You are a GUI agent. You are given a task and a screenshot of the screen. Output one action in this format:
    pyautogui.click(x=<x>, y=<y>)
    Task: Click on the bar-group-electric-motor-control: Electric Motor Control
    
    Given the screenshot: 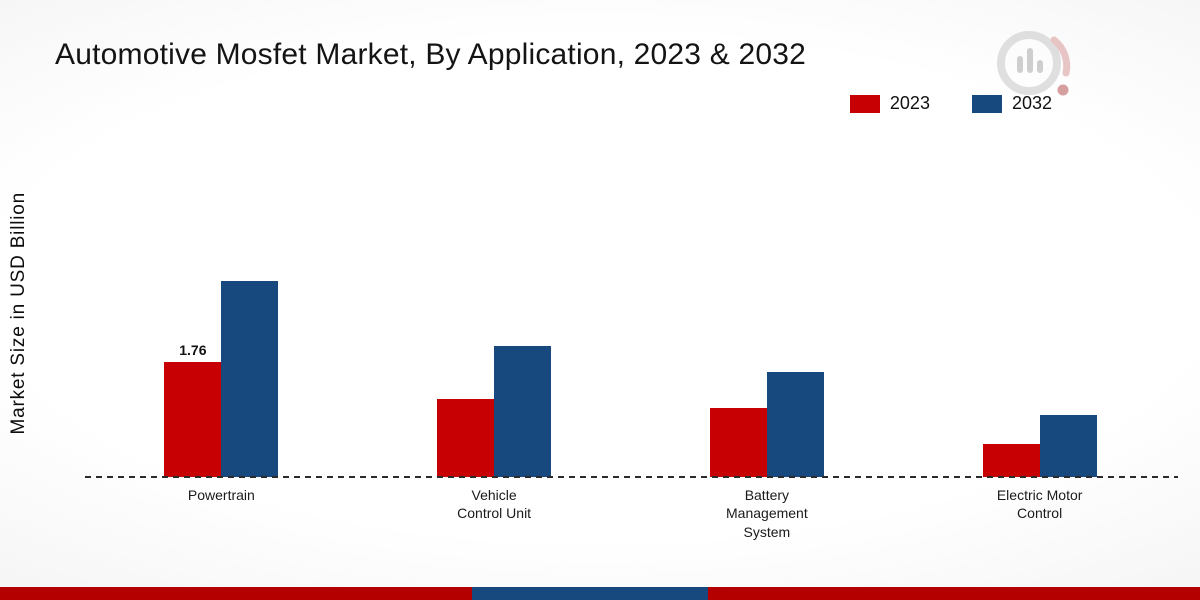 What is the action you would take?
    pyautogui.click(x=1039, y=335)
    